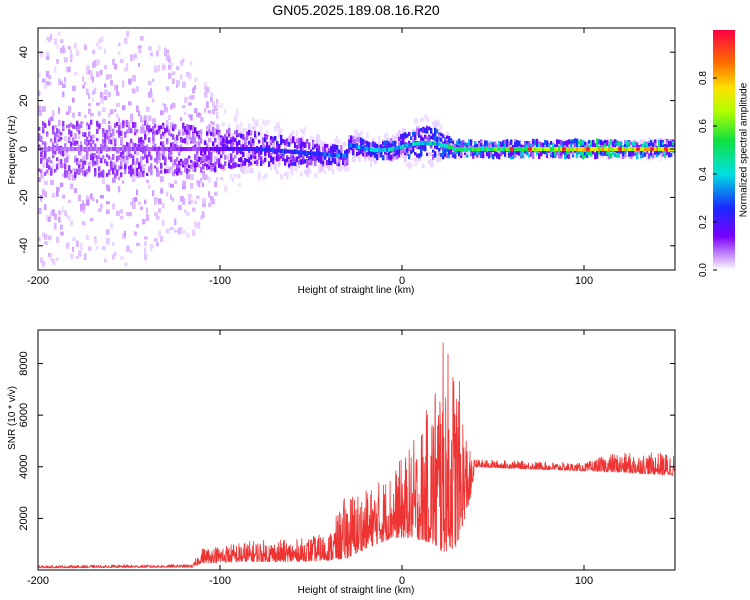 Image resolution: width=750 pixels, height=600 pixels. I want to click on x-tick-label: -200, so click(38, 581).